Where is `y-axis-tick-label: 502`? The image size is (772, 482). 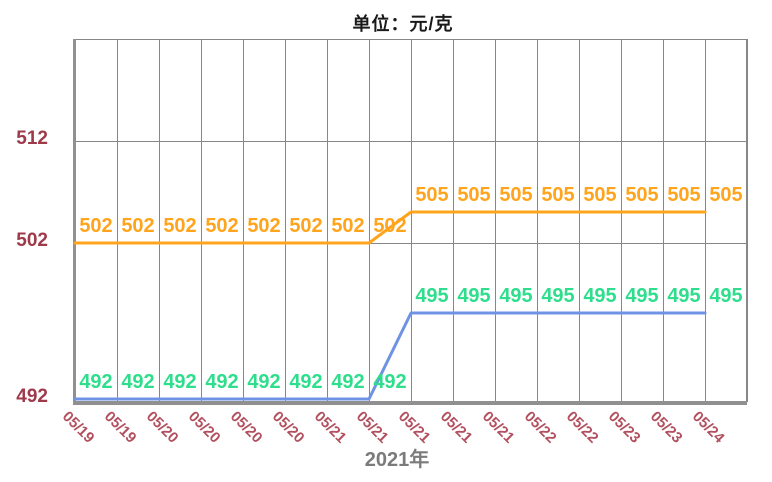
y-axis-tick-label: 502 is located at coordinates (32, 240).